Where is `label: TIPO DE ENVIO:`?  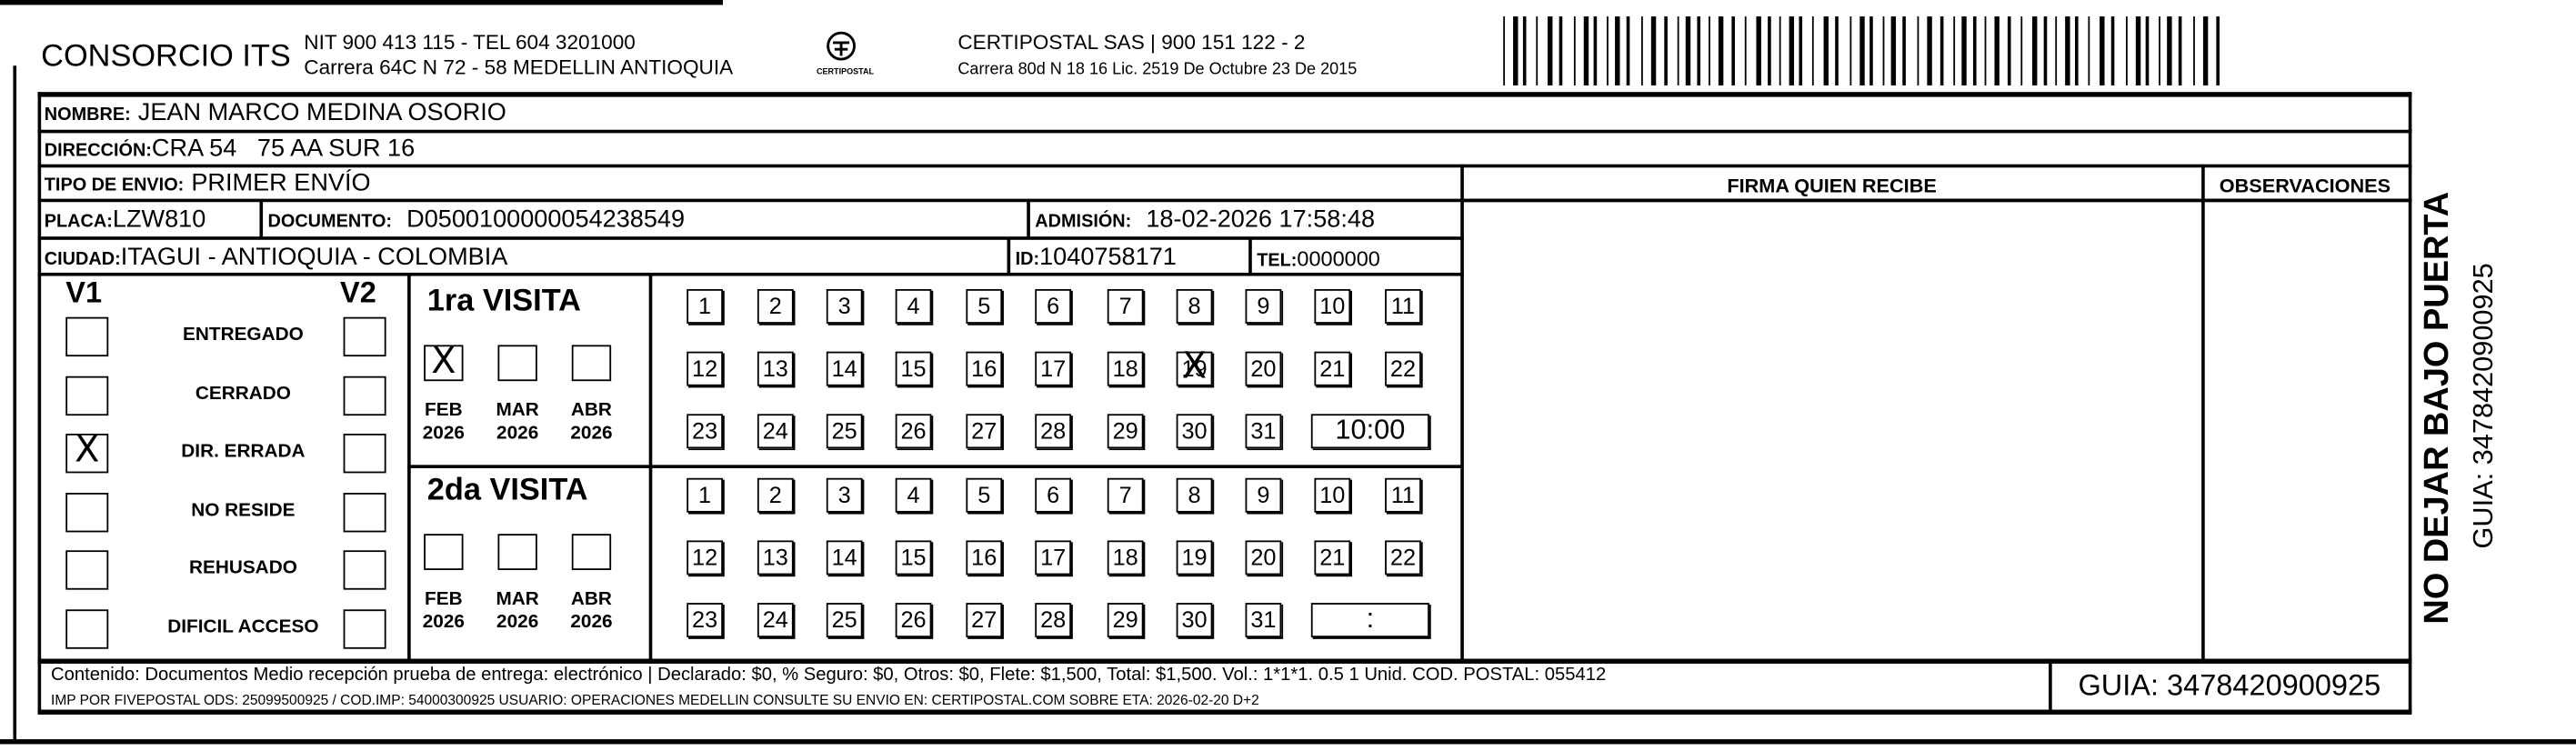 label: TIPO DE ENVIO: is located at coordinates (114, 186).